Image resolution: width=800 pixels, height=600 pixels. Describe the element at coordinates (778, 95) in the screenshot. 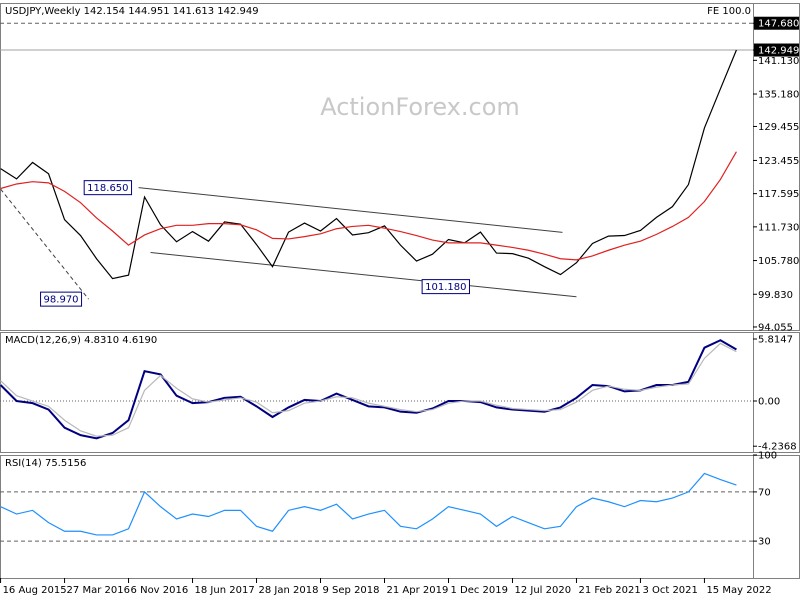

I see `y-tick-label: 135.180` at that location.